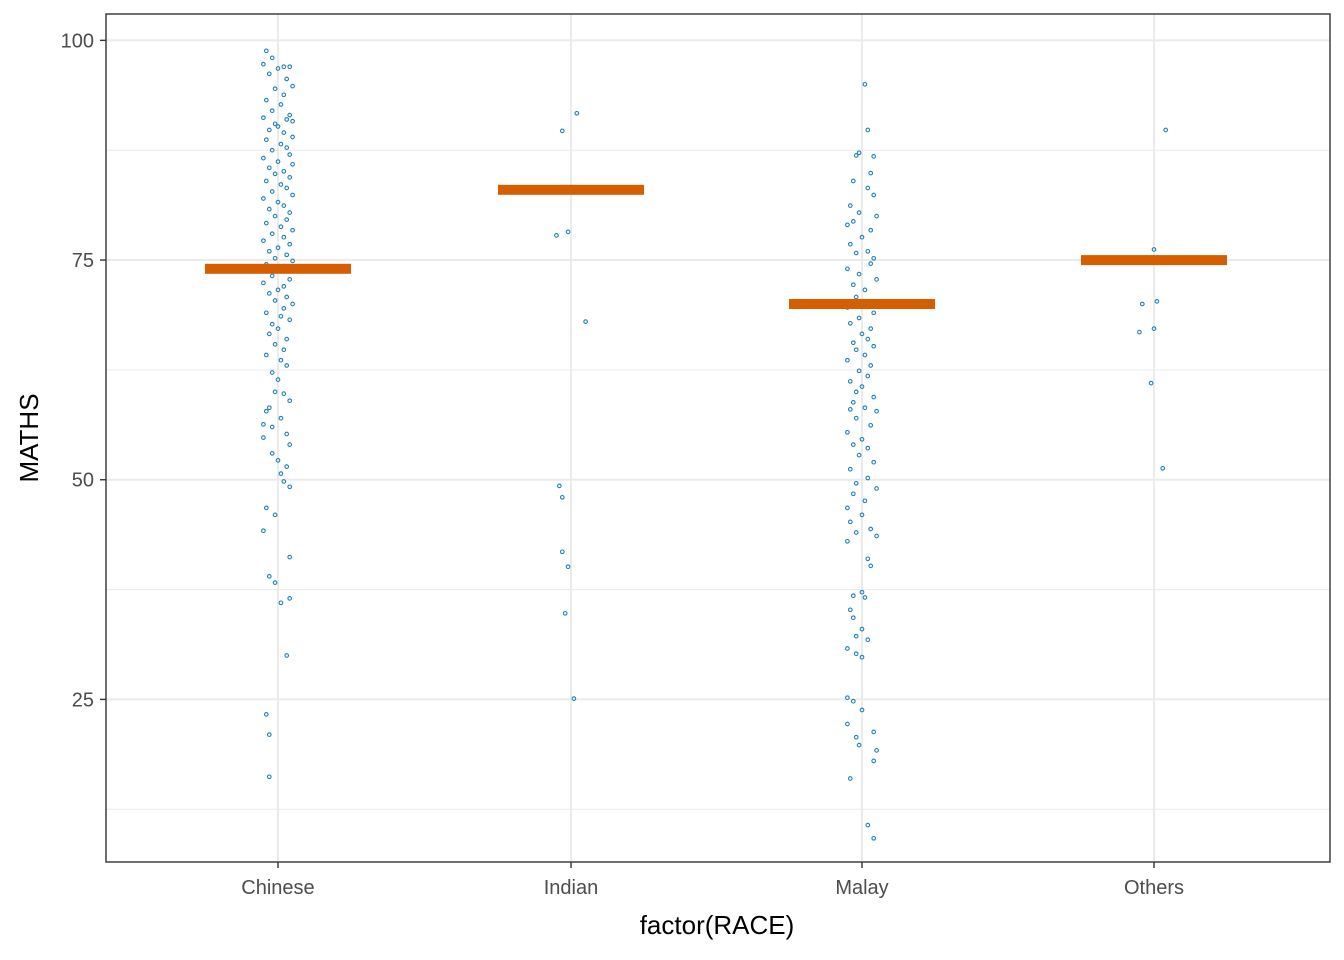 Image resolution: width=1344 pixels, height=960 pixels. I want to click on x-axis: Chinese Indian Malay Others, so click(712, 880).